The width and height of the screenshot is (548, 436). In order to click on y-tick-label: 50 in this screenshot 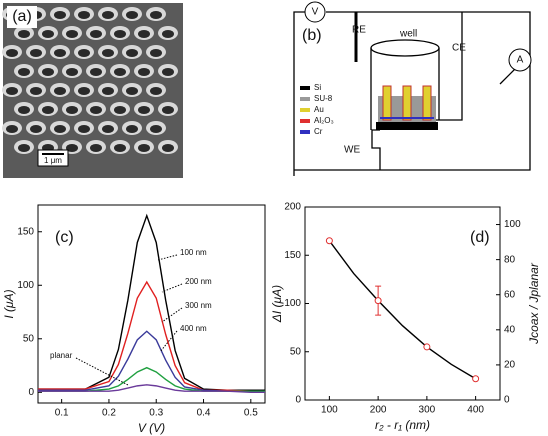, I will do `click(29, 338)`.